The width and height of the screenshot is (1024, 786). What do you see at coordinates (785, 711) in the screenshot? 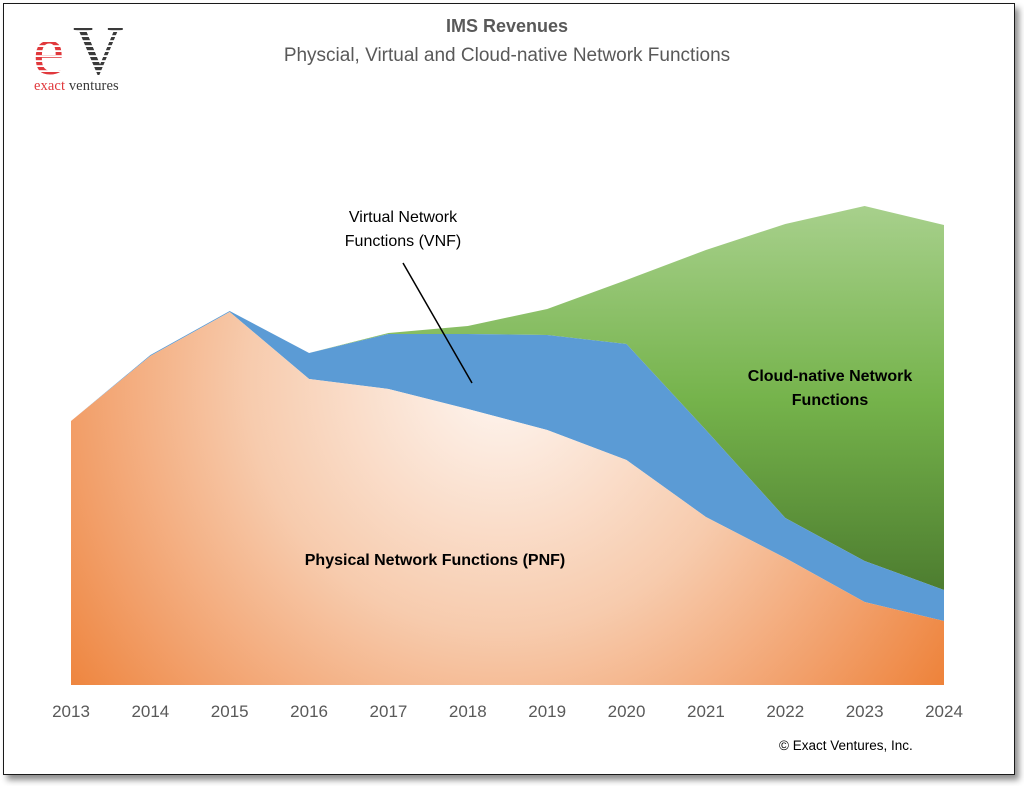
I see `x-axis-label-2022: 2022` at bounding box center [785, 711].